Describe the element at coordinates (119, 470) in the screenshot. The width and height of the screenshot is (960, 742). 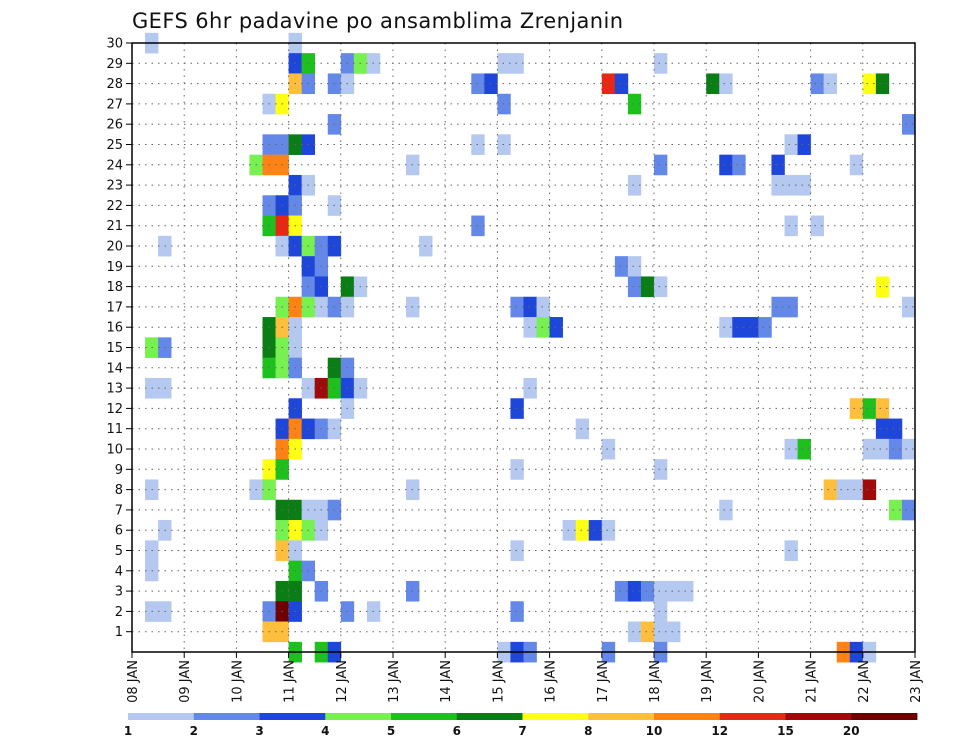
I see `y-tick-label: 9` at that location.